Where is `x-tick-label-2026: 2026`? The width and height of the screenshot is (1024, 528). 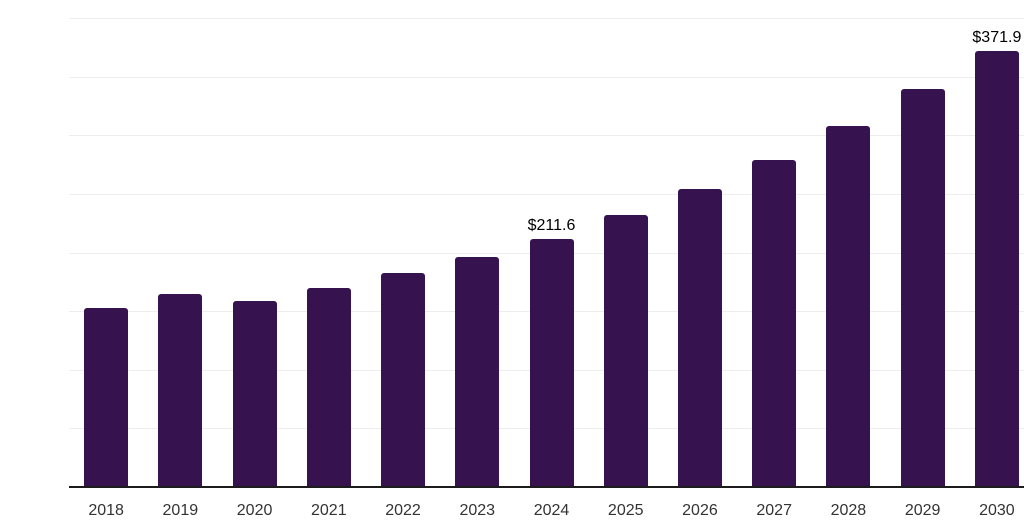 x-tick-label-2026: 2026 is located at coordinates (700, 510).